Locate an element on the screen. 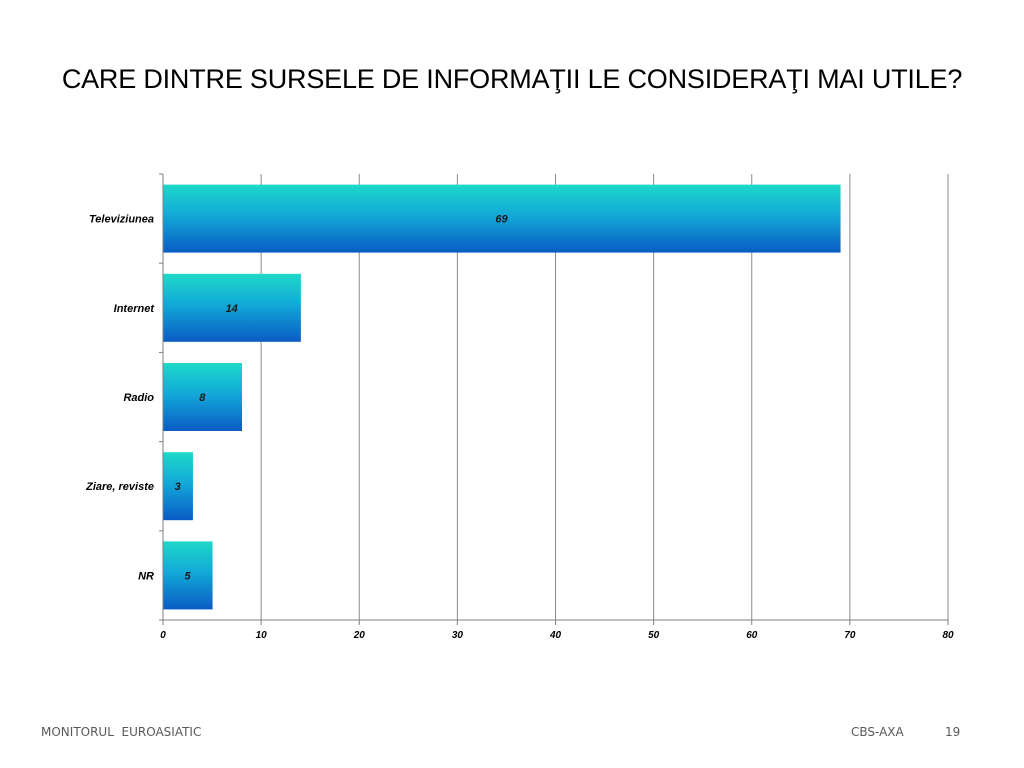 Image resolution: width=1024 pixels, height=768 pixels. x-tick-label: 80 is located at coordinates (948, 635).